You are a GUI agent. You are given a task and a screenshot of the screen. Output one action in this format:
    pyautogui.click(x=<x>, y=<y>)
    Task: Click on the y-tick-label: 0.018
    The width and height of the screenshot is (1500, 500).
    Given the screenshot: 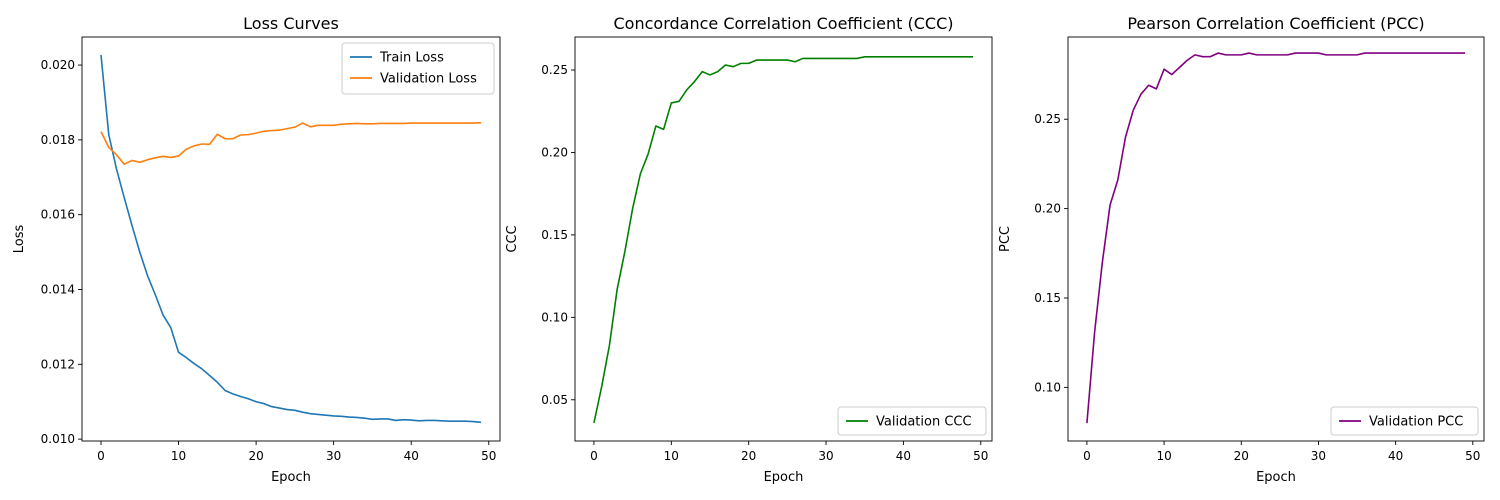 What is the action you would take?
    pyautogui.click(x=58, y=140)
    